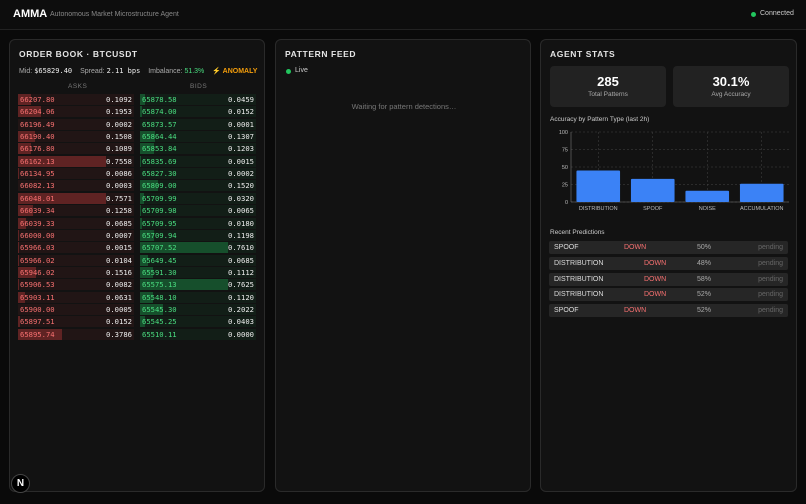 Image resolution: width=806 pixels, height=504 pixels. Describe the element at coordinates (198, 322) in the screenshot. I see `bid-row: 65545.25 0.0403` at that location.